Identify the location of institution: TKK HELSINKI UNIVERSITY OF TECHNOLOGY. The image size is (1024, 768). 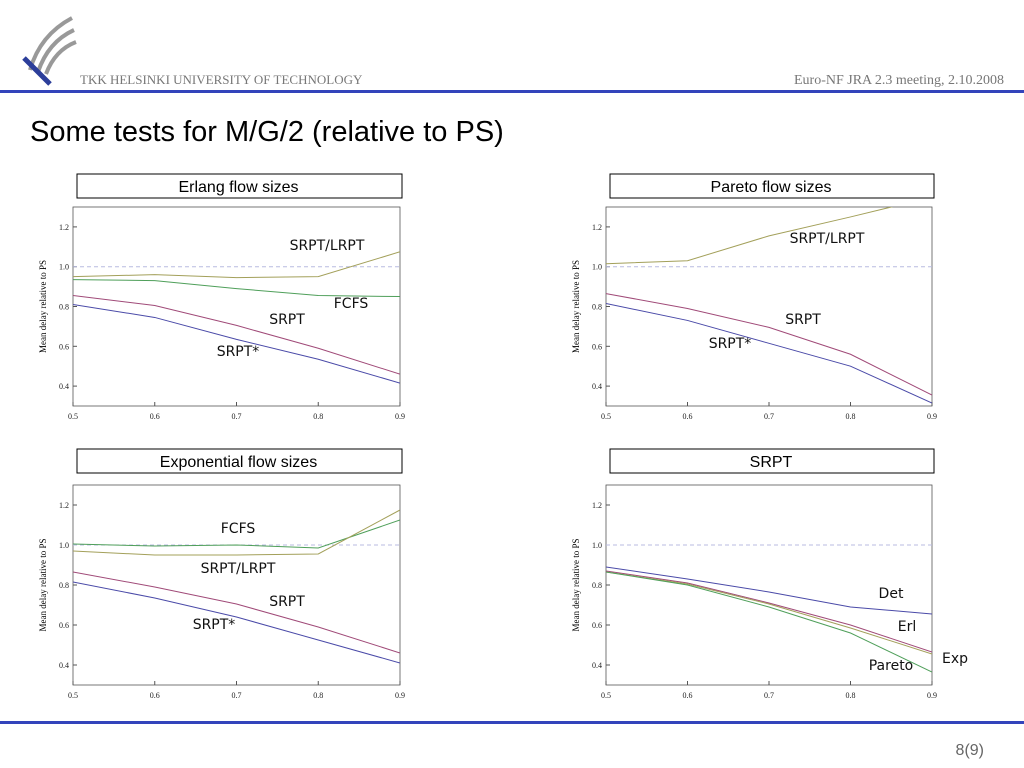
(221, 79).